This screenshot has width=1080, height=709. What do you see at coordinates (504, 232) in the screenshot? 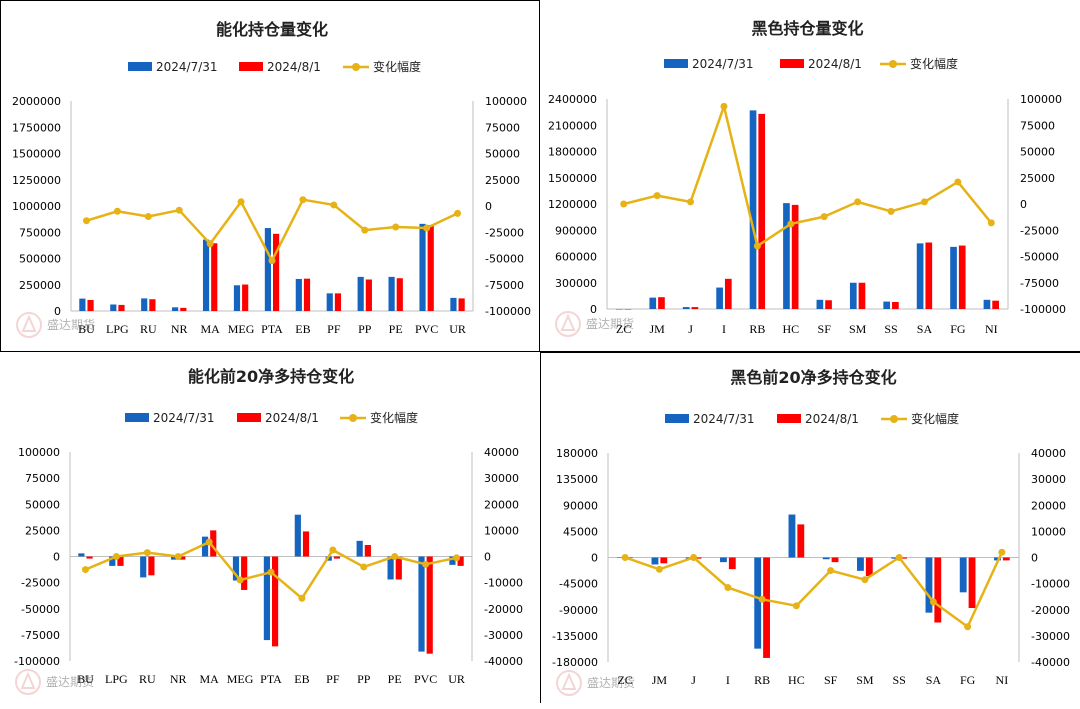
I see `right-tick-label: -25000` at bounding box center [504, 232].